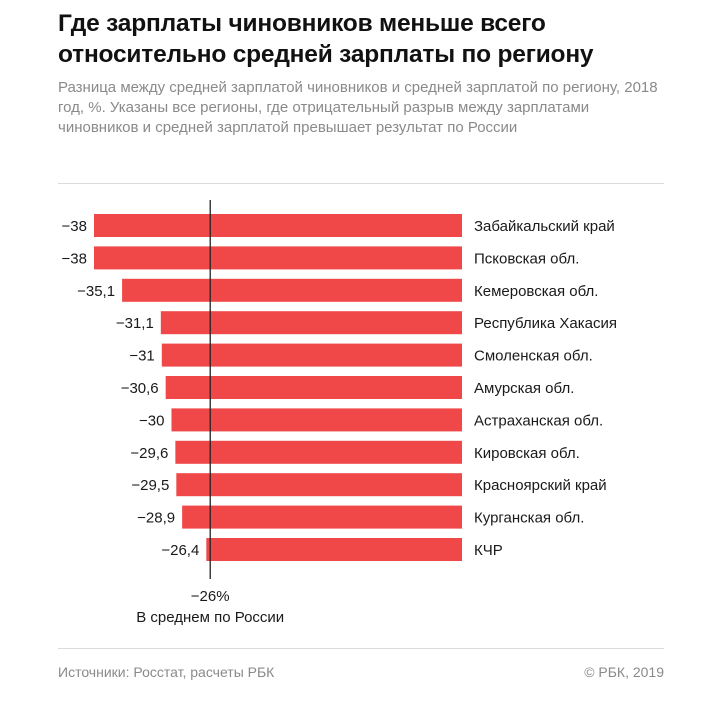  Describe the element at coordinates (180, 550) in the screenshot. I see `value-label: −26,4` at that location.